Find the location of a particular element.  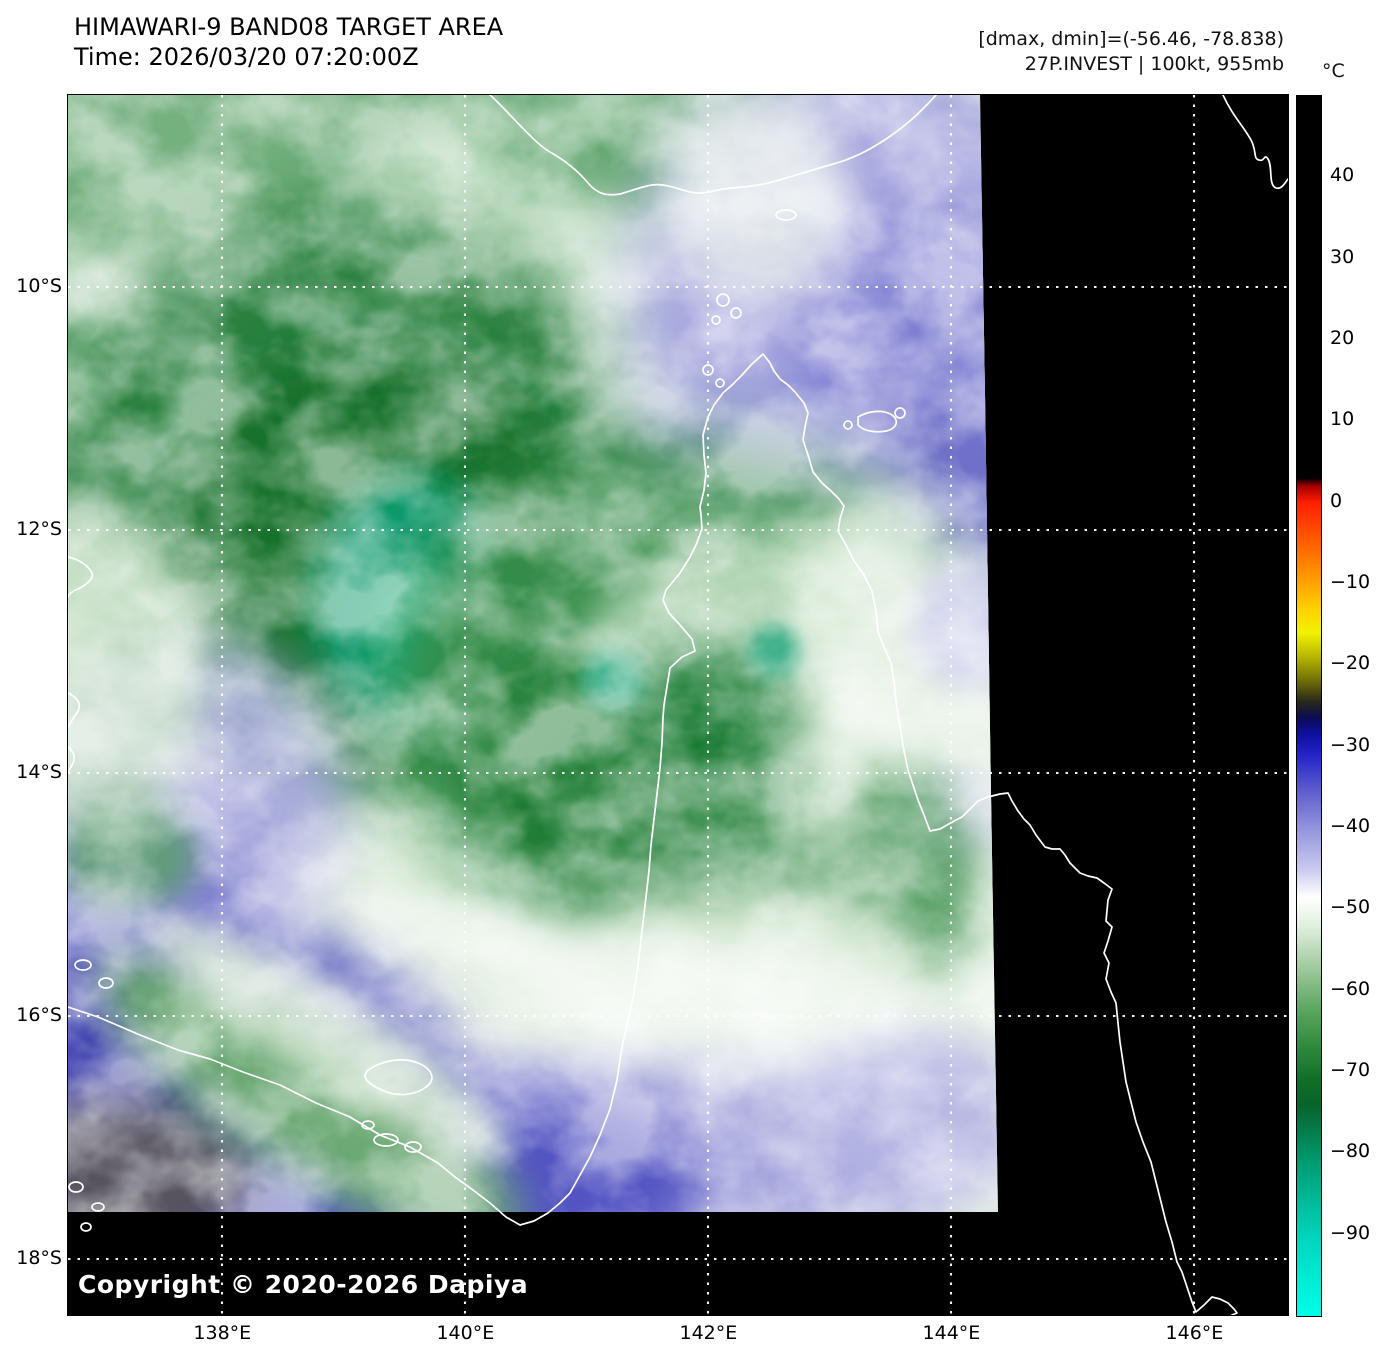

colorbar-tick-label: −70 is located at coordinates (1350, 1070).